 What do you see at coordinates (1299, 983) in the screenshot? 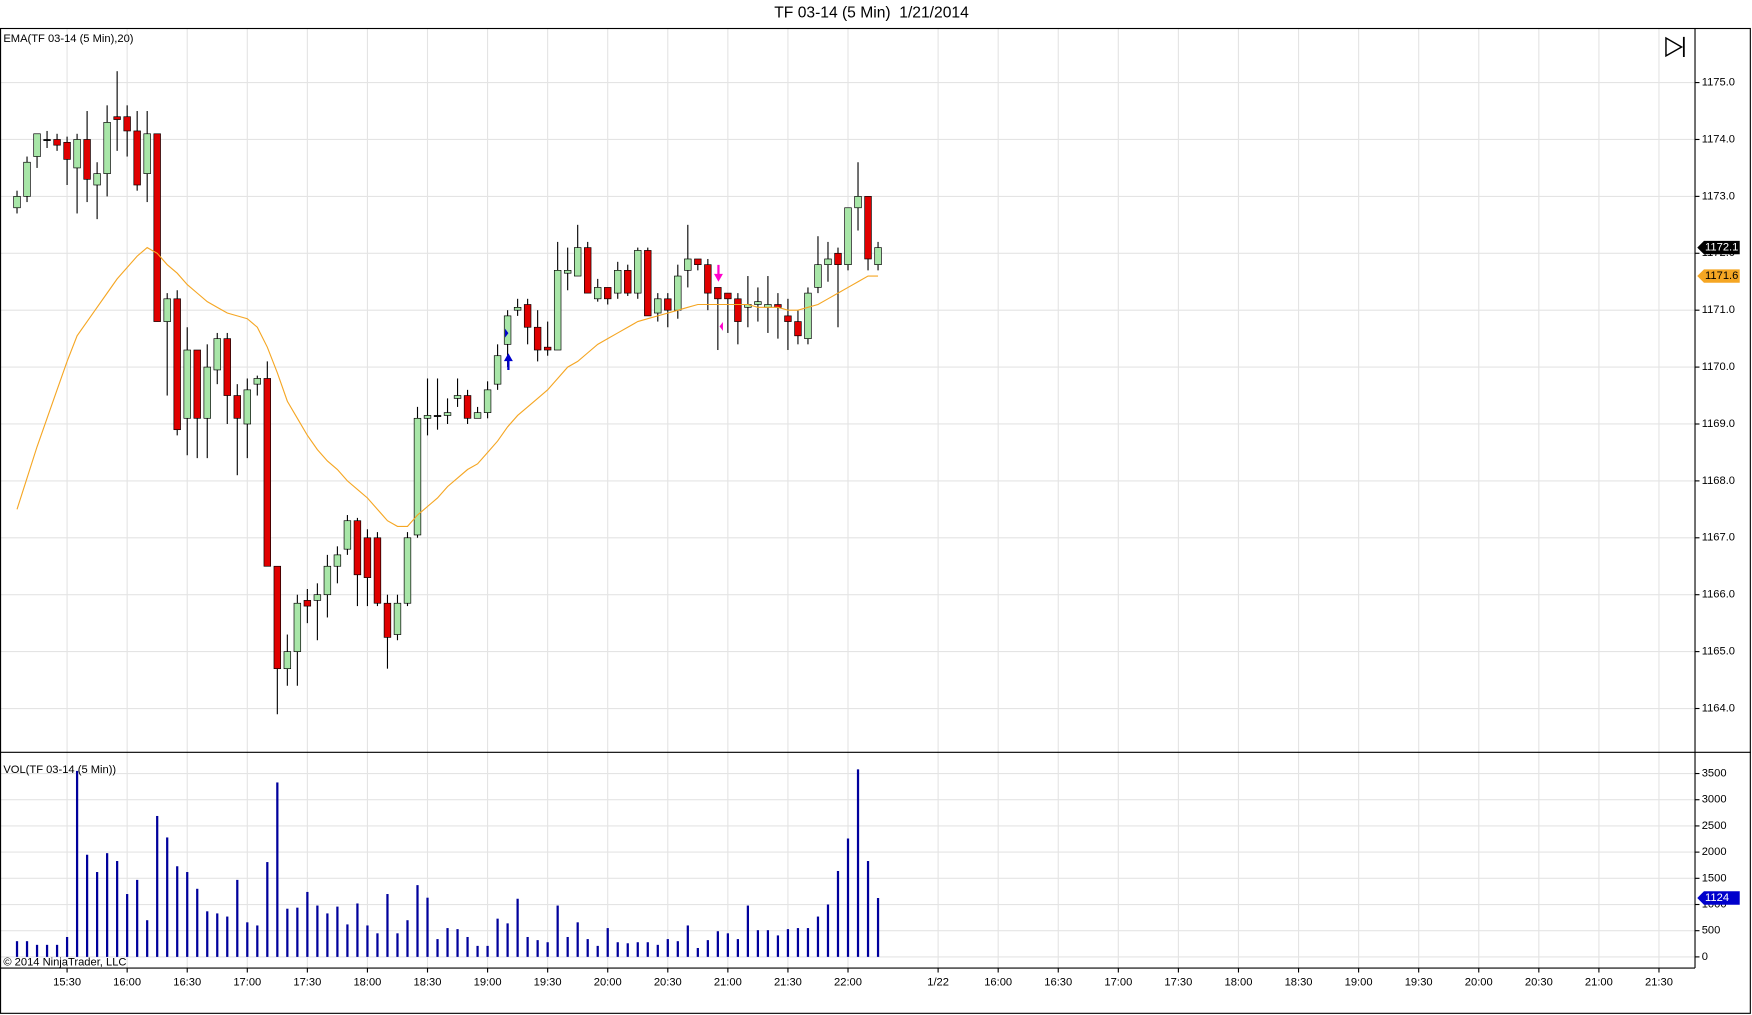
I see `x-tick-label: 18:30` at bounding box center [1299, 983].